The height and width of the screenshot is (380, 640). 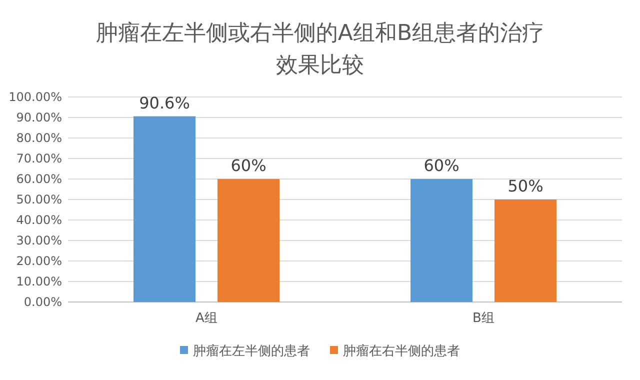 What do you see at coordinates (39, 117) in the screenshot?
I see `y-tick-label: 90.00%` at bounding box center [39, 117].